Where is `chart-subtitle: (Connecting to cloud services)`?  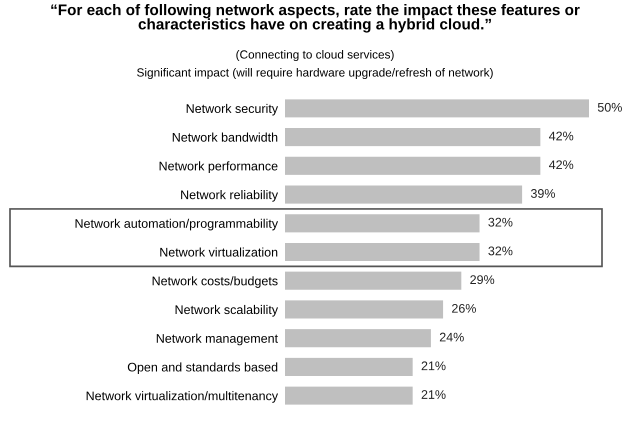 chart-subtitle: (Connecting to cloud services) is located at coordinates (315, 56).